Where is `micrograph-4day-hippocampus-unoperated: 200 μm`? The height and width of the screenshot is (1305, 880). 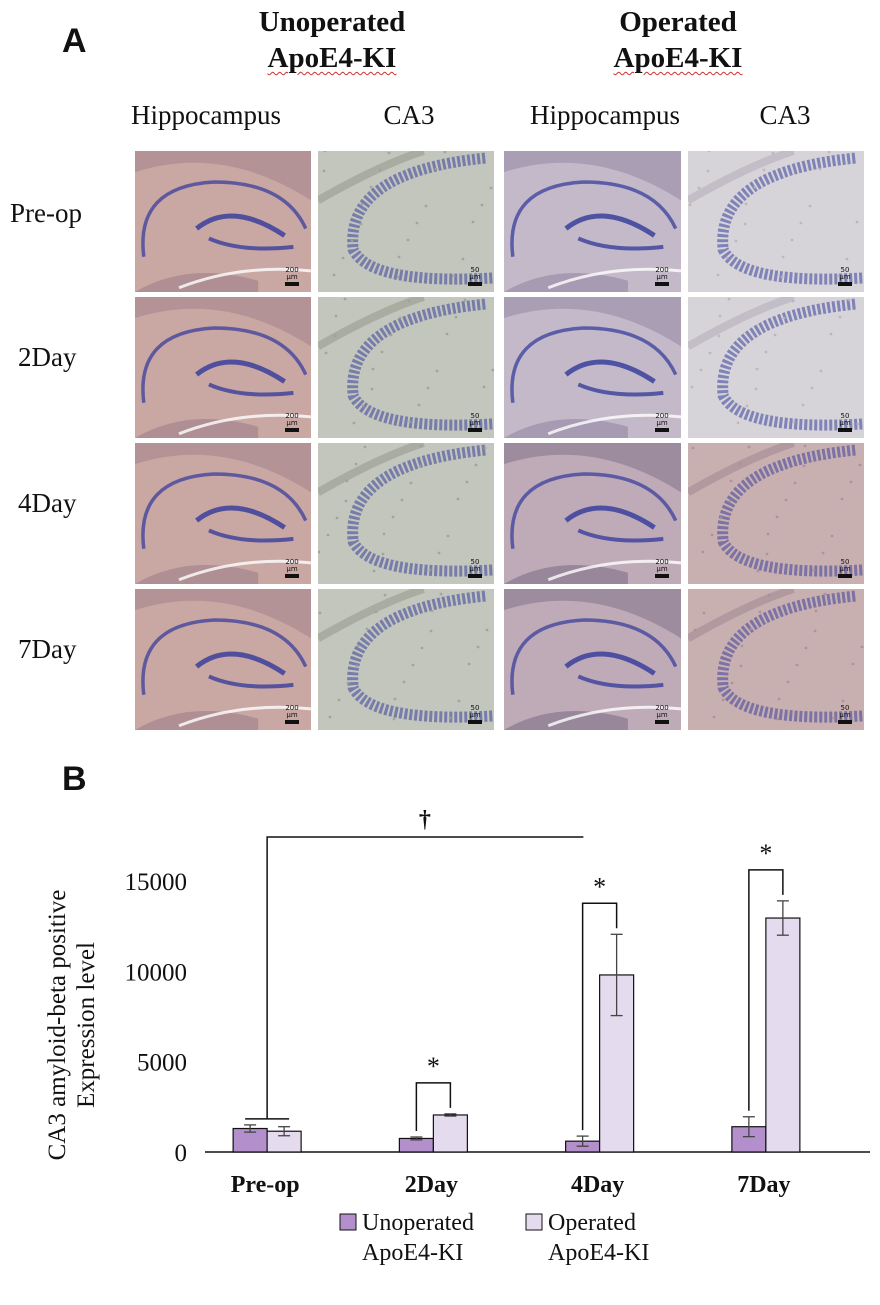
micrograph-4day-hippocampus-unoperated: 200 μm is located at coordinates (223, 513).